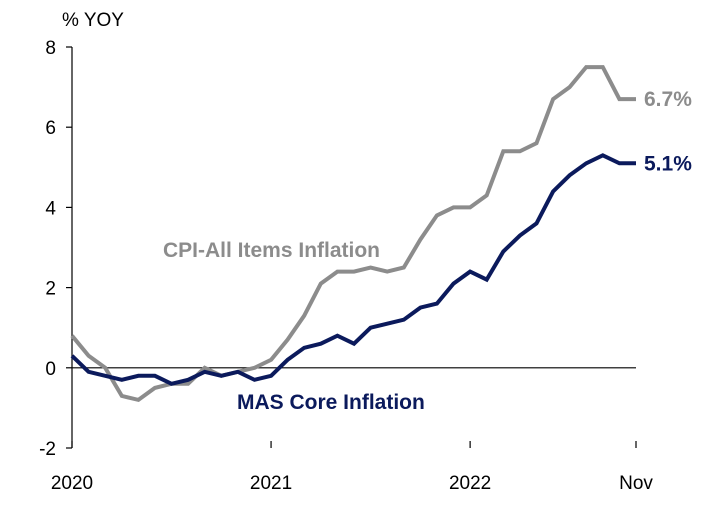 The image size is (721, 512). Describe the element at coordinates (271, 483) in the screenshot. I see `x-tick-label: 2021` at that location.